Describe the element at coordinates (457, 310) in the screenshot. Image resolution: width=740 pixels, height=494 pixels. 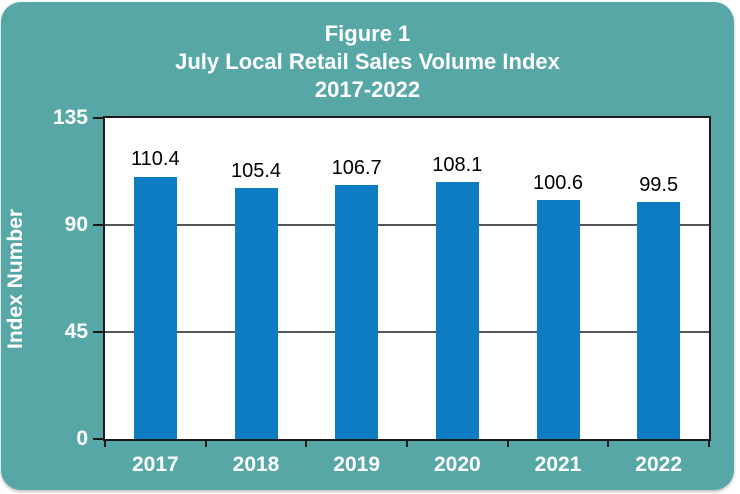
I see `bar-2020` at that location.